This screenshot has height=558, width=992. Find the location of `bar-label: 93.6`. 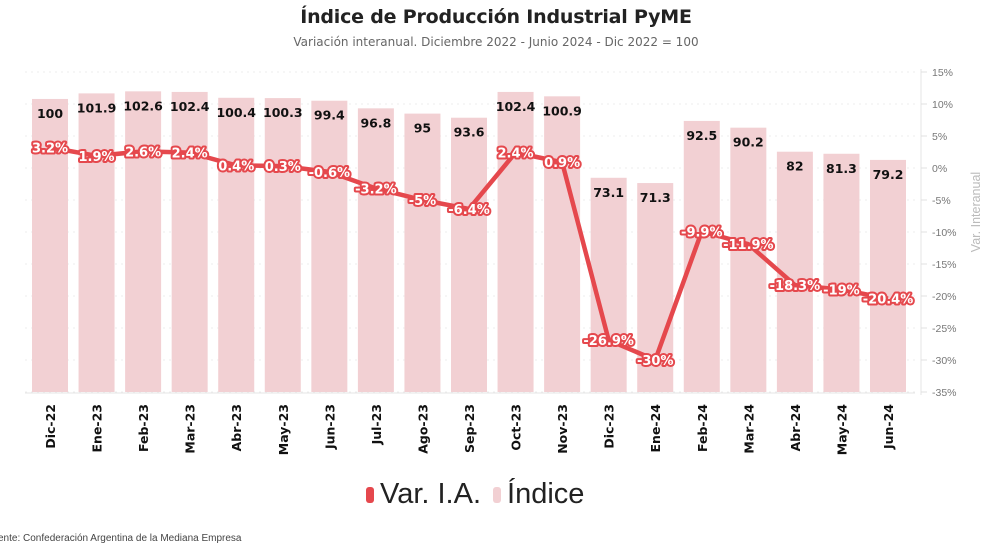

bar-label: 93.6 is located at coordinates (469, 132).